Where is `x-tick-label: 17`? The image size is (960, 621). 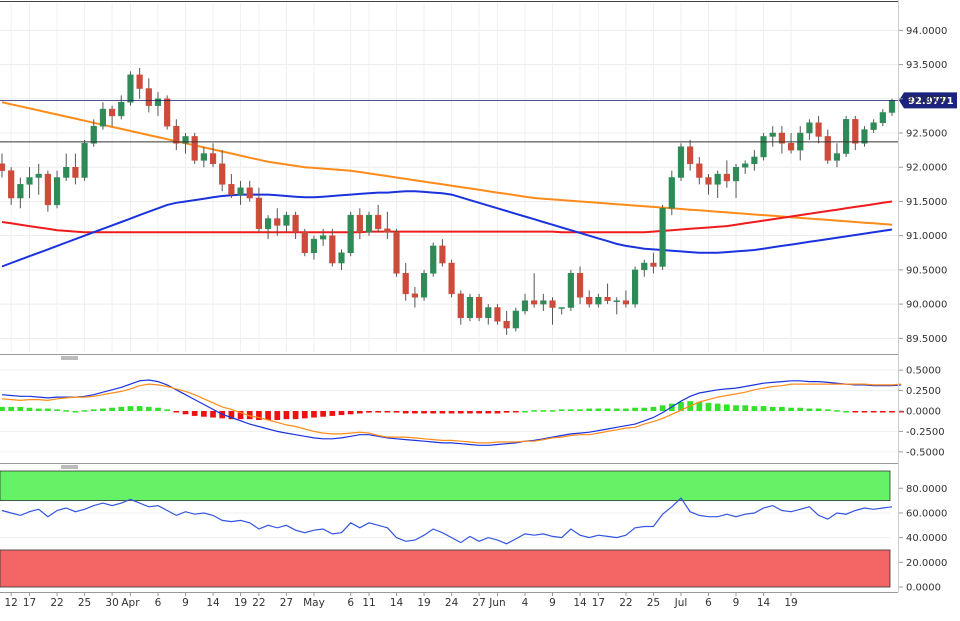
x-tick-label: 17 is located at coordinates (598, 603).